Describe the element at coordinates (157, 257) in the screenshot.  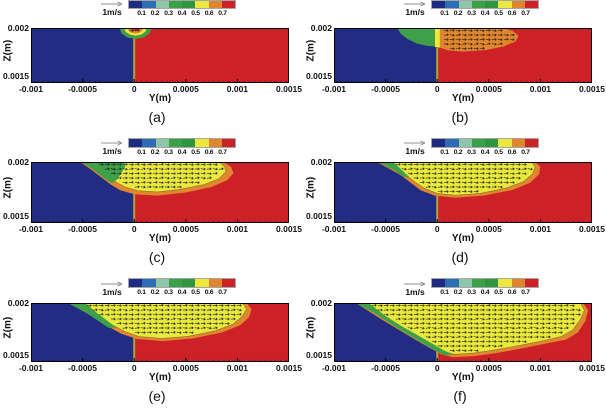
I see `panel-label: (c)` at that location.